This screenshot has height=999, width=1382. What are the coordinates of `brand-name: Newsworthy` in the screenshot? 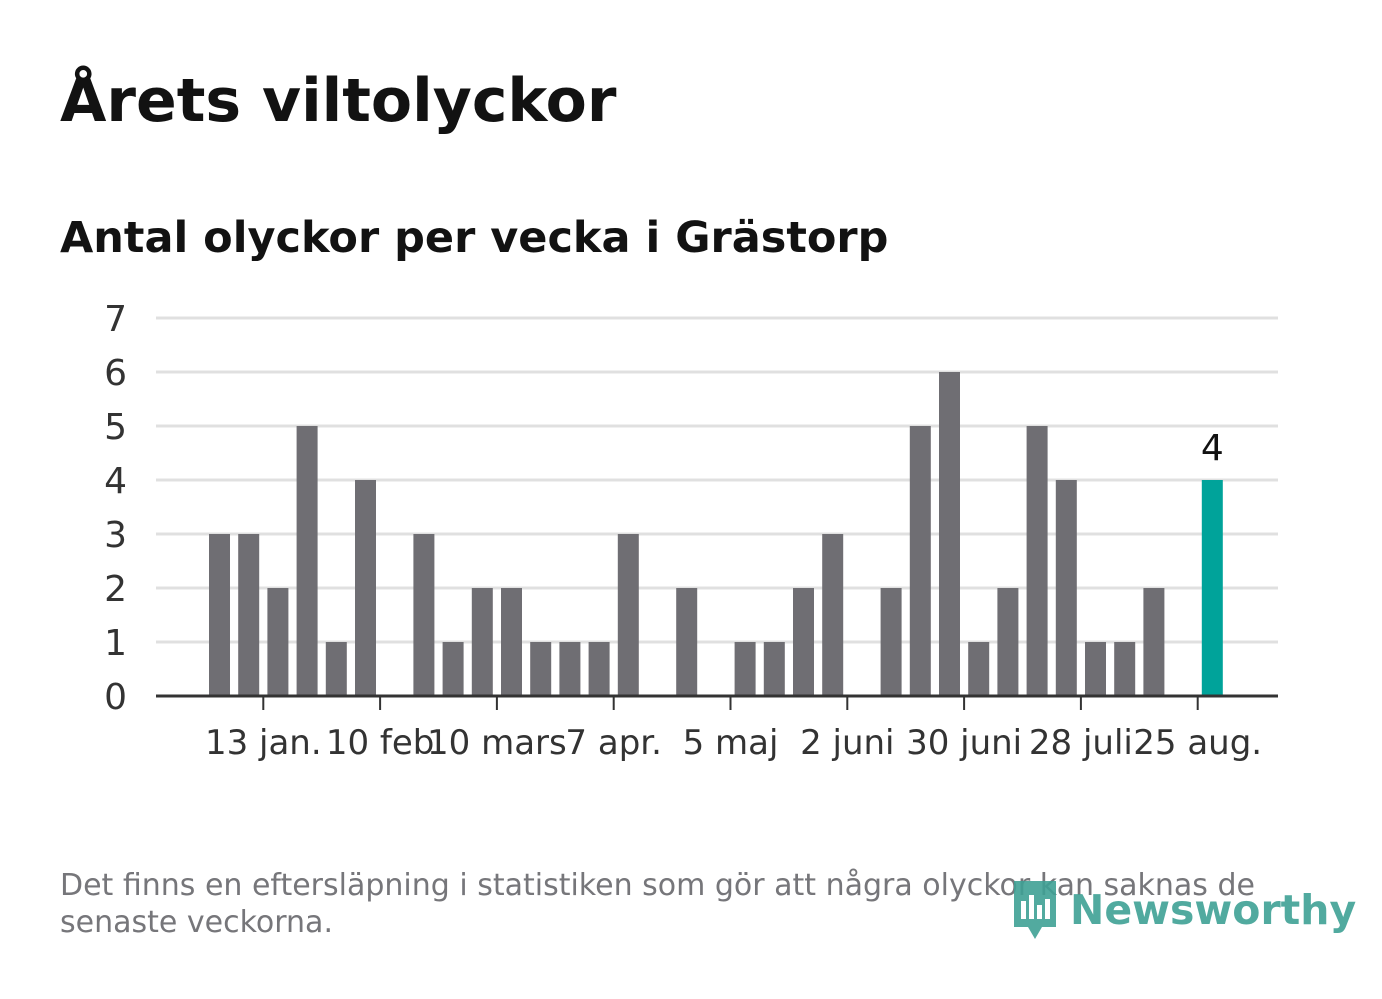 It's located at (1213, 910).